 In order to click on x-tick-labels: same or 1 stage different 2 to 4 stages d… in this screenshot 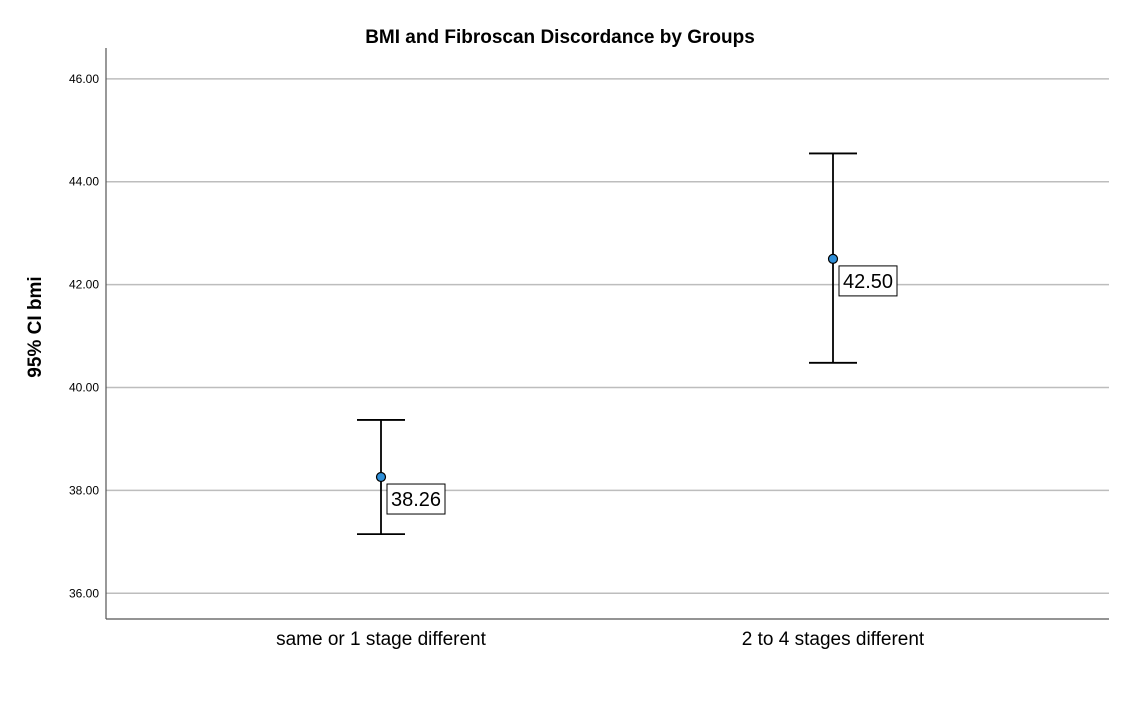, I will do `click(600, 639)`.